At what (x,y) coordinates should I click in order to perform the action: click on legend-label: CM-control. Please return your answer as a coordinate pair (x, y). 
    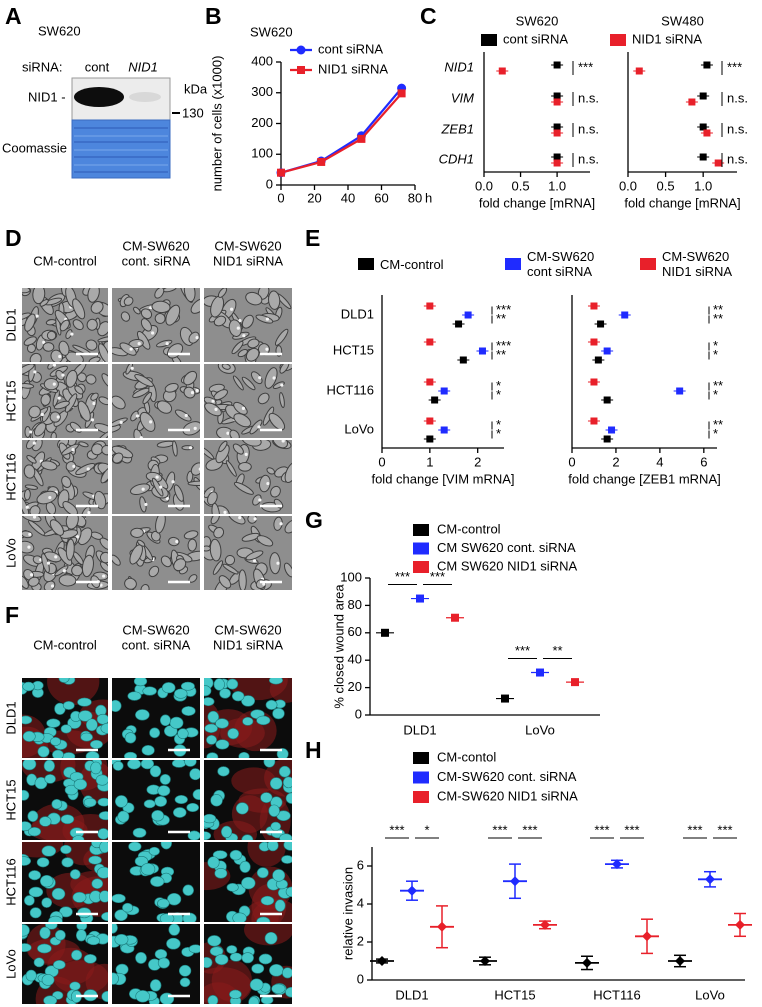
    Looking at the image, I should click on (469, 528).